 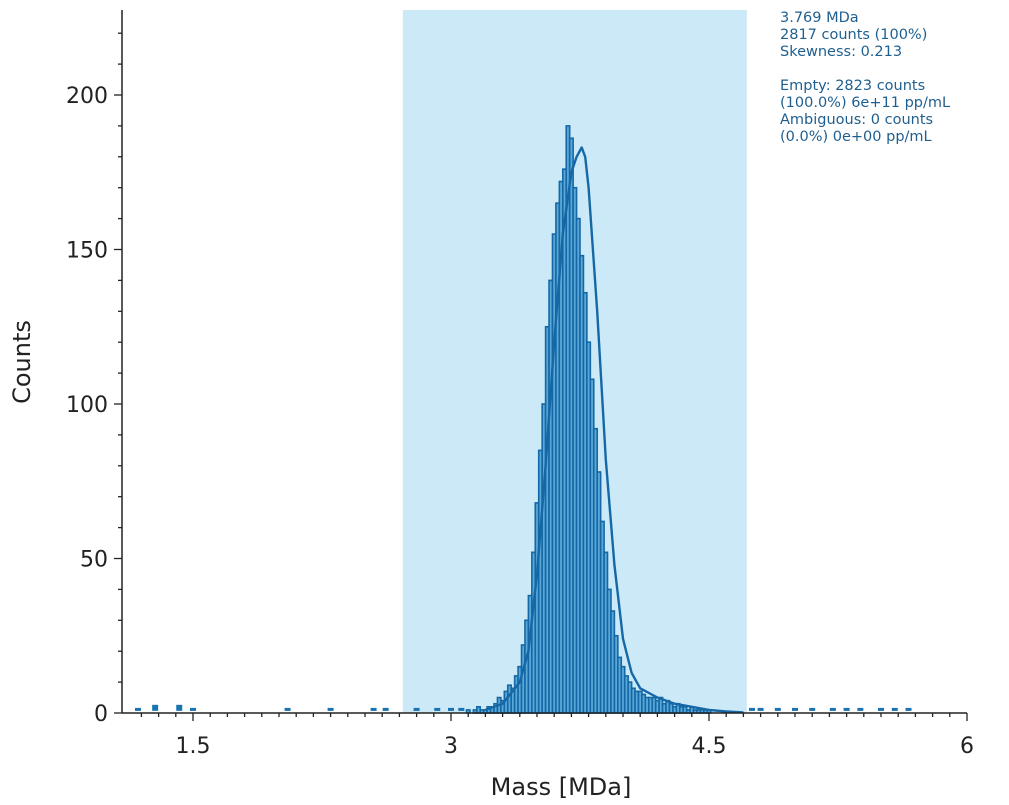 What do you see at coordinates (548, 735) in the screenshot?
I see `x-axis: 1.5 3 4.5 6` at bounding box center [548, 735].